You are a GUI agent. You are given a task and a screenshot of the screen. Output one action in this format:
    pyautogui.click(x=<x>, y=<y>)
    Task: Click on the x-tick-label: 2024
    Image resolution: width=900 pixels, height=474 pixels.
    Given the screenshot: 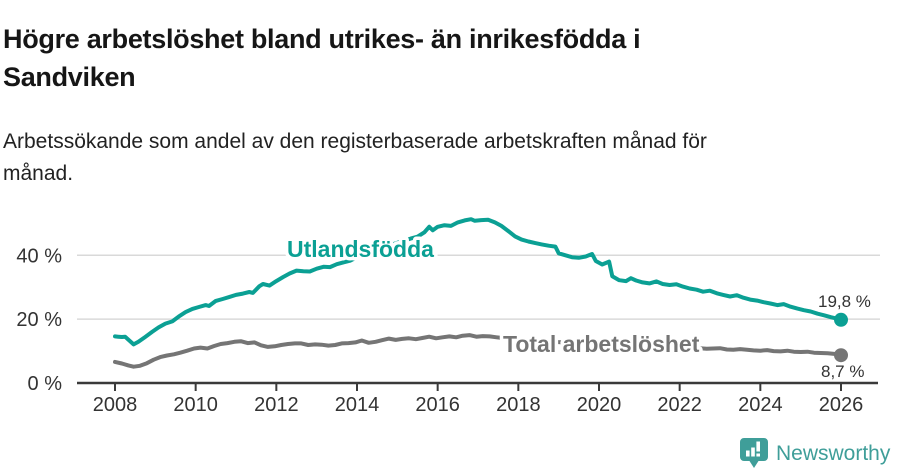 What is the action you would take?
    pyautogui.click(x=760, y=405)
    